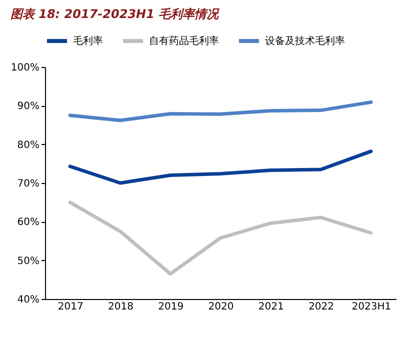  I want to click on x-tick-label: 2018, so click(121, 307).